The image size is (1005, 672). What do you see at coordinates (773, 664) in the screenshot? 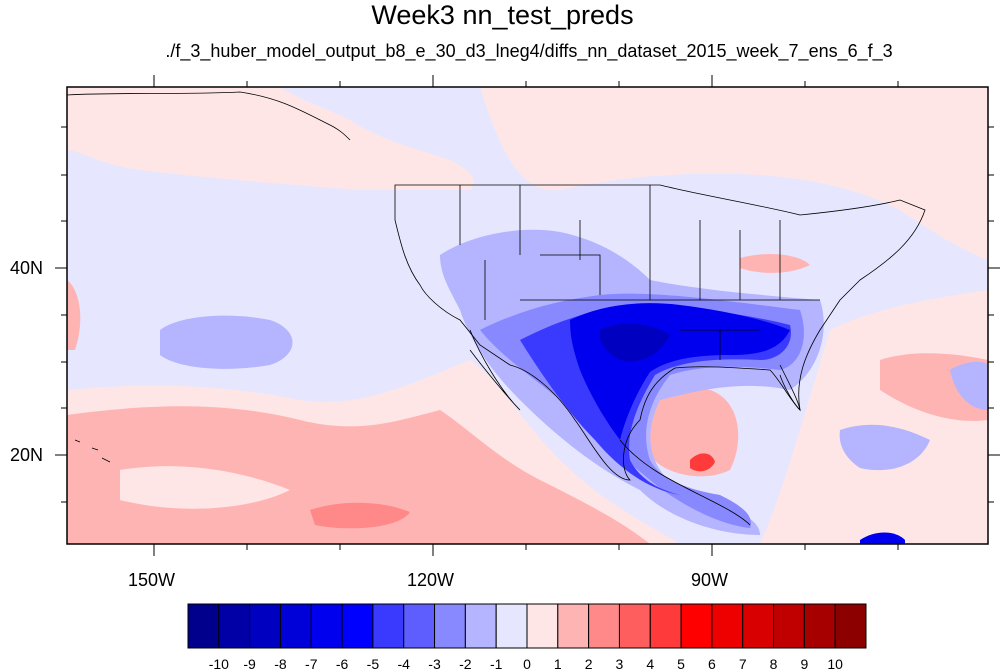
I see `colorbar-tick-label: 8` at bounding box center [773, 664].